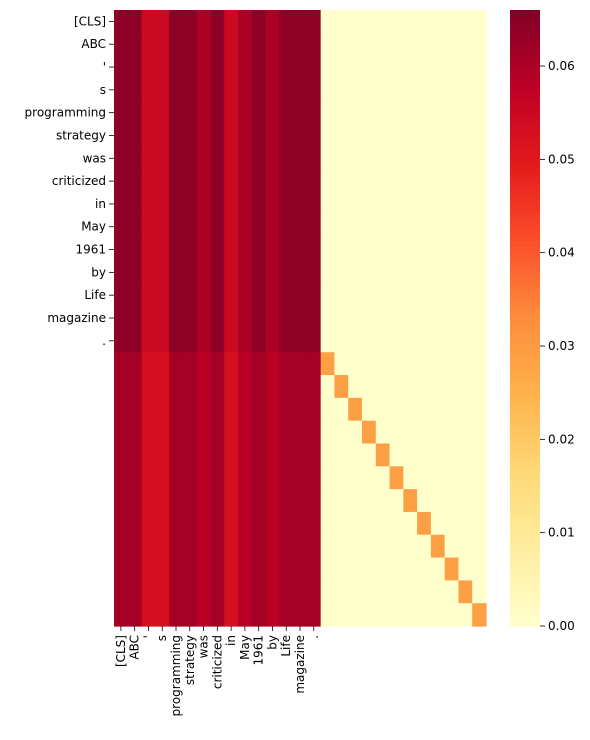 The height and width of the screenshot is (740, 590). Describe the element at coordinates (148, 636) in the screenshot. I see `x-tick-label: '` at that location.